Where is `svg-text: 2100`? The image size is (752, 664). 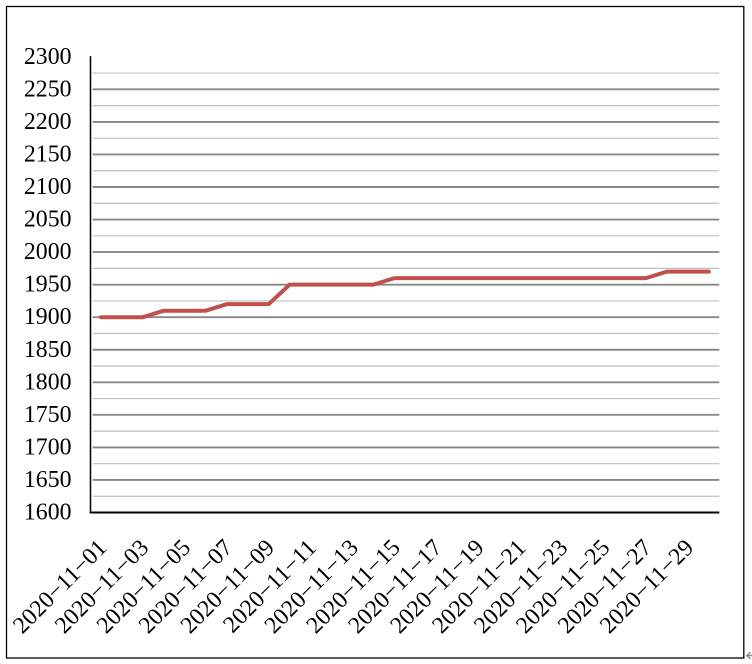 svg-text: 2100 is located at coordinates (48, 187).